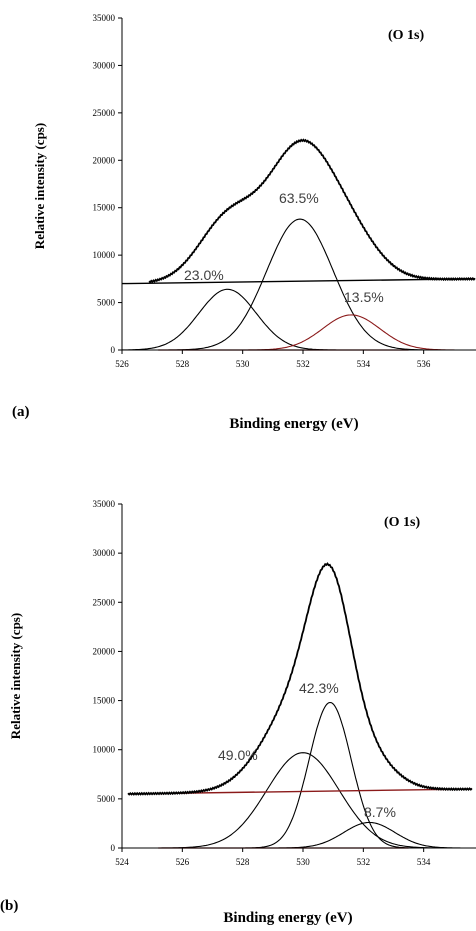  What do you see at coordinates (104, 208) in the screenshot?
I see `panel-a-ytick-label: 15000` at bounding box center [104, 208].